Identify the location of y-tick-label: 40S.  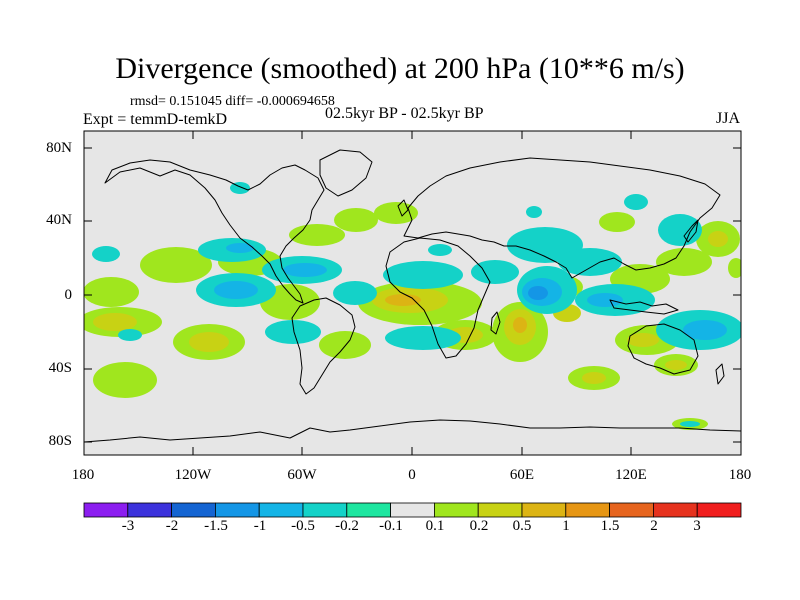
(60, 368).